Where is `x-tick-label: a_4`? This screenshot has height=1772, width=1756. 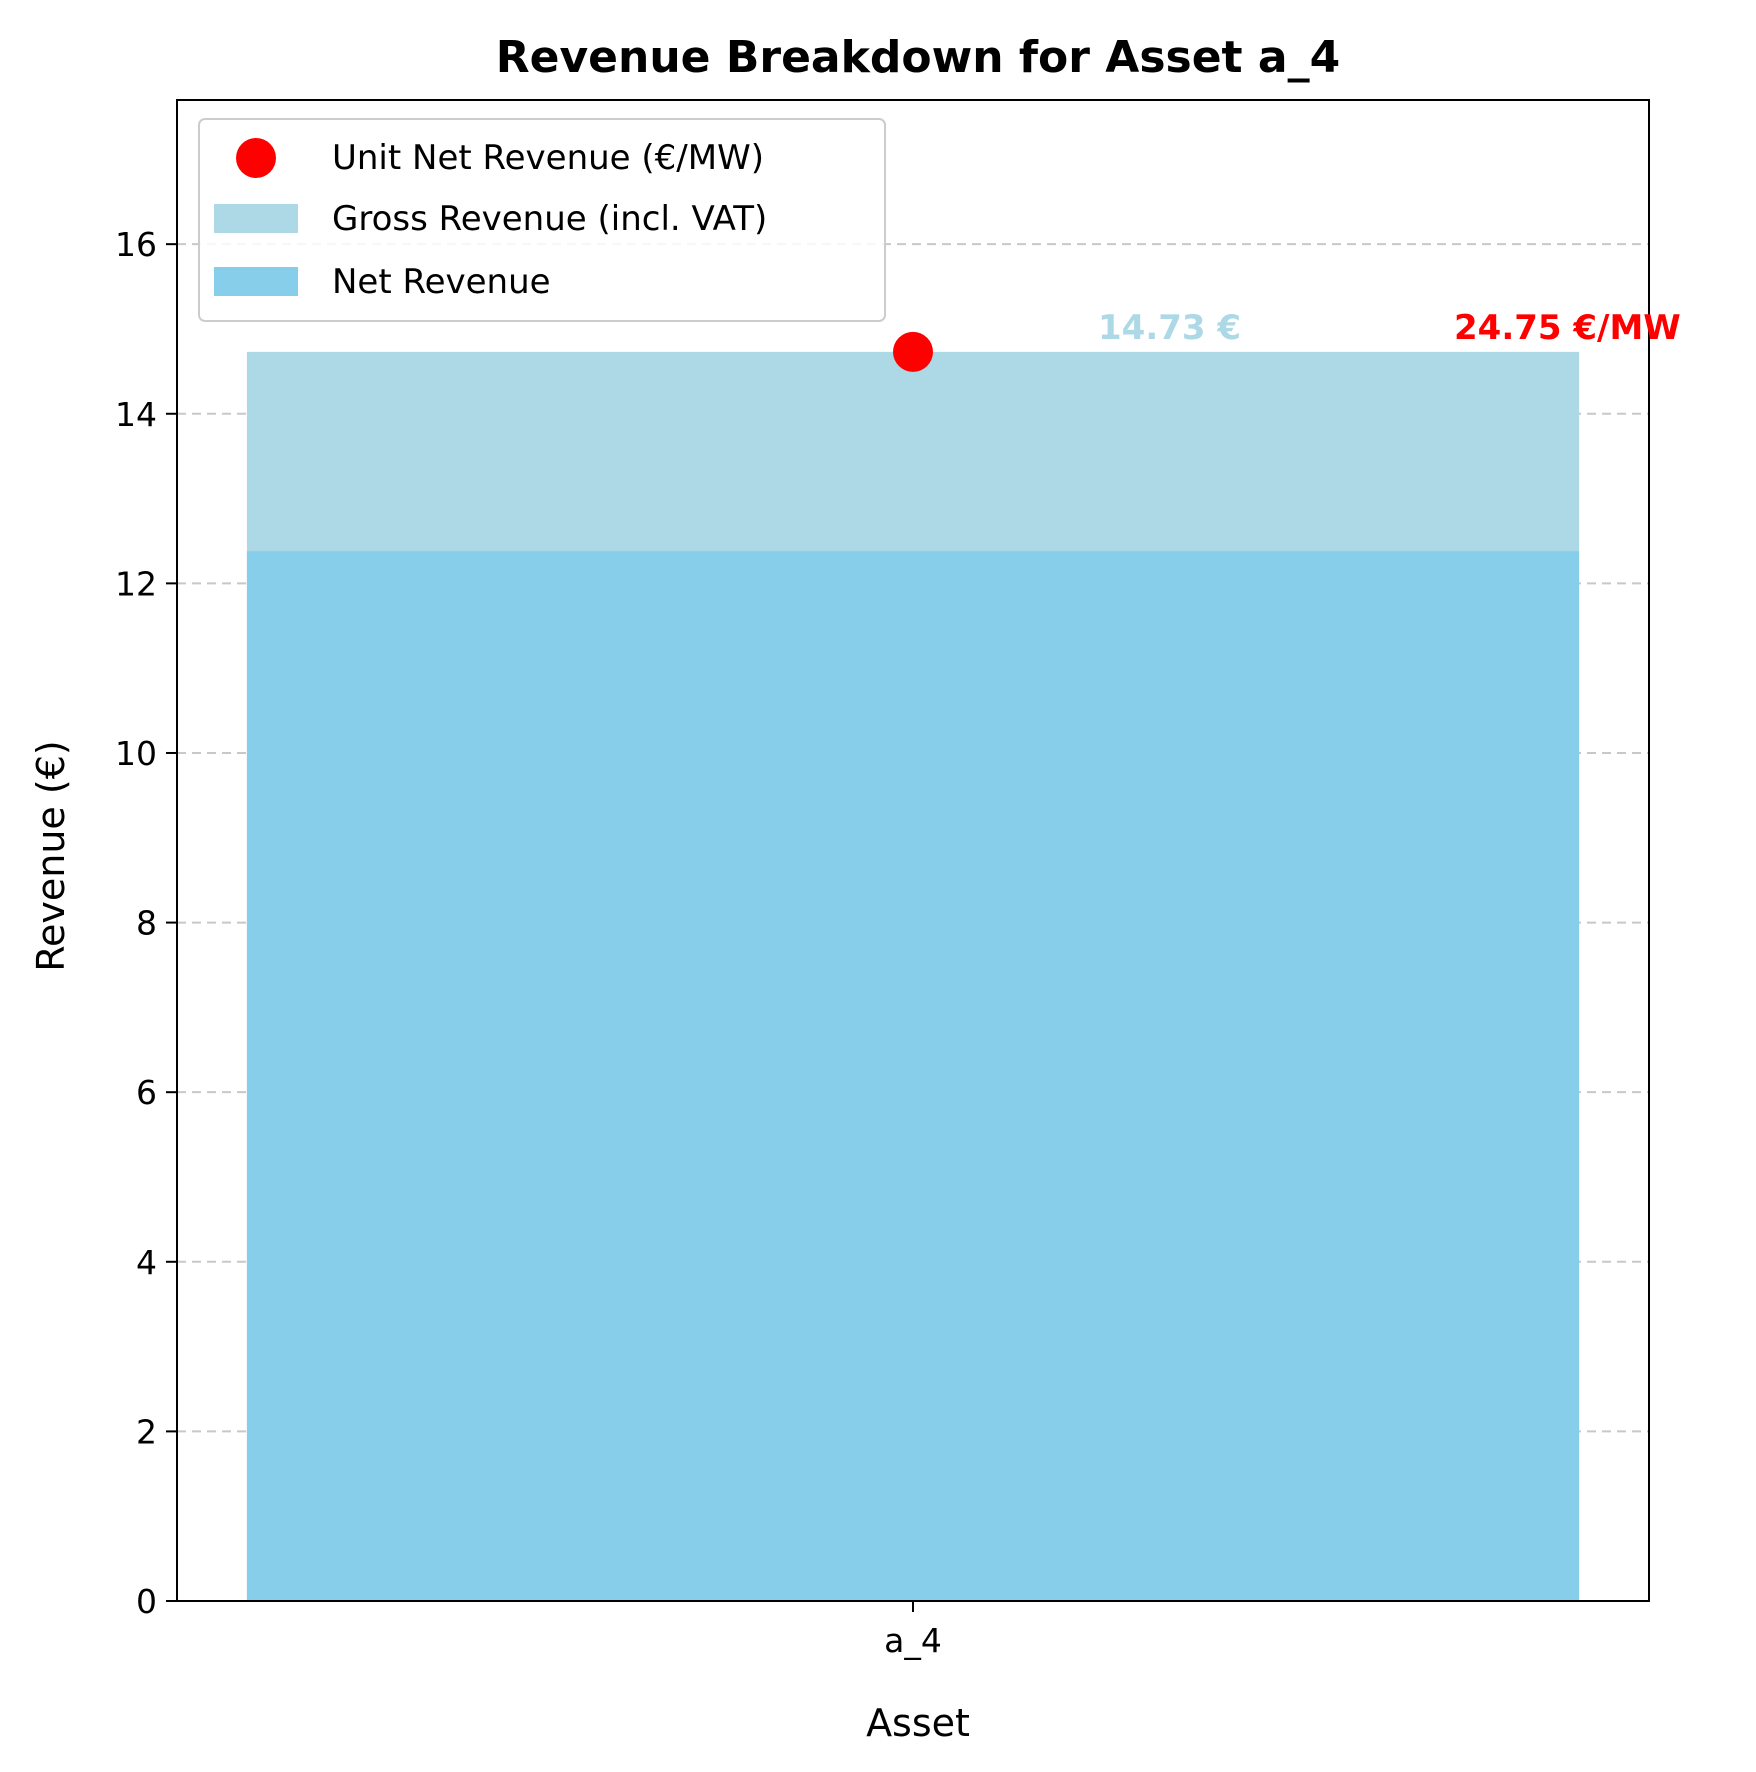 x-tick-label: a_4 is located at coordinates (913, 1640).